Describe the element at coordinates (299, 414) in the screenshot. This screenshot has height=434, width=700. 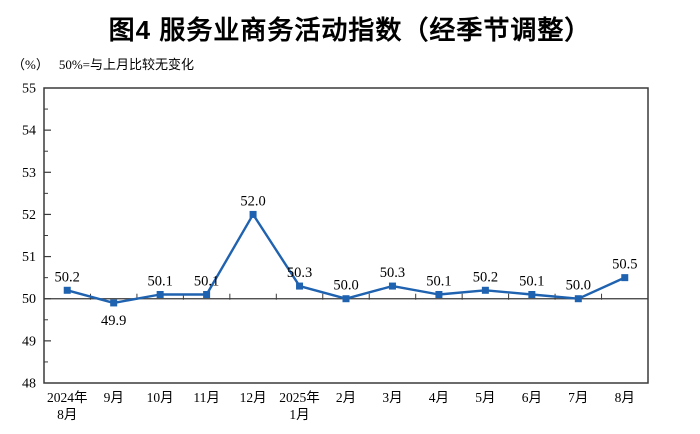
I see `x-axis-tick-label: 1月` at that location.